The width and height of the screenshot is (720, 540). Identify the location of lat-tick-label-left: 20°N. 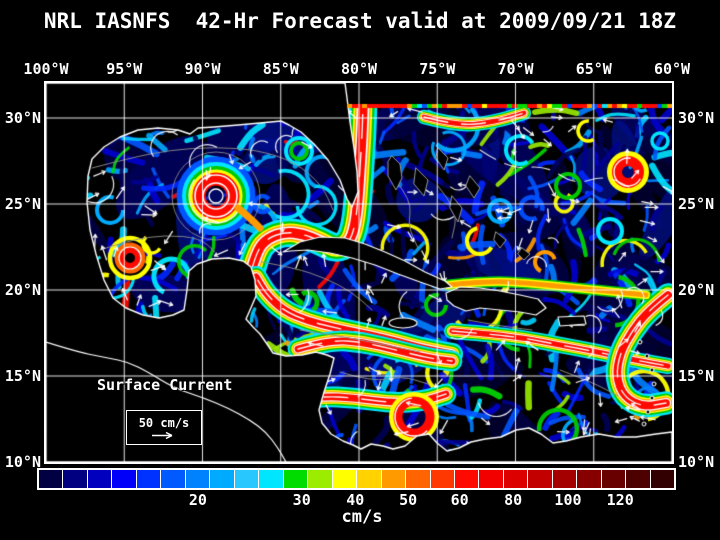
(22, 290).